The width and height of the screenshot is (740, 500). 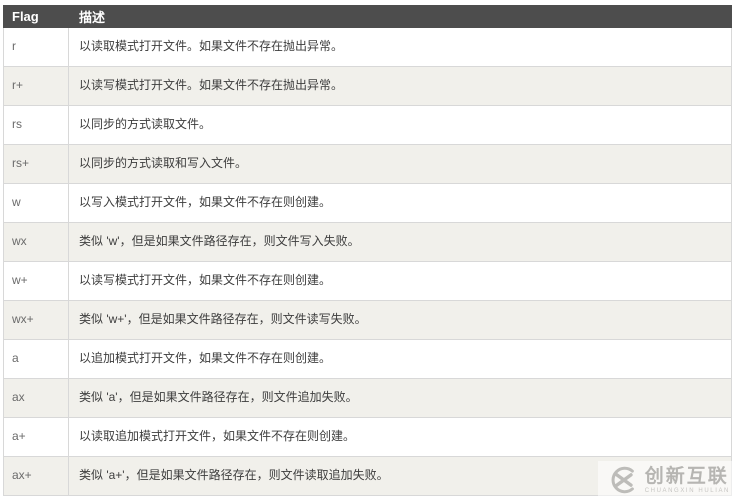 I want to click on description-cell: 以读写模式打开文件。如果文件不存在抛出异常。, so click(x=400, y=86).